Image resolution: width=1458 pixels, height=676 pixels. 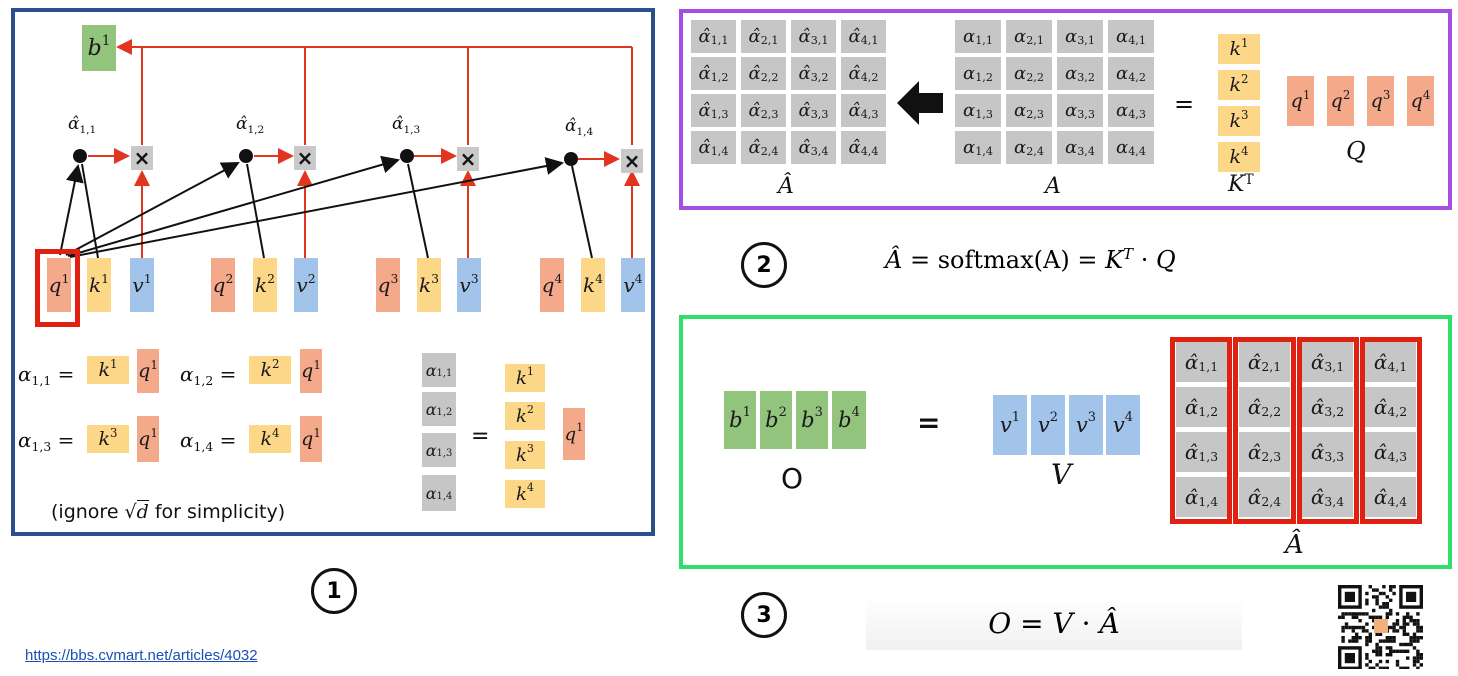 I want to click on ahat-cell: α̂ 3,1, so click(x=813, y=36).